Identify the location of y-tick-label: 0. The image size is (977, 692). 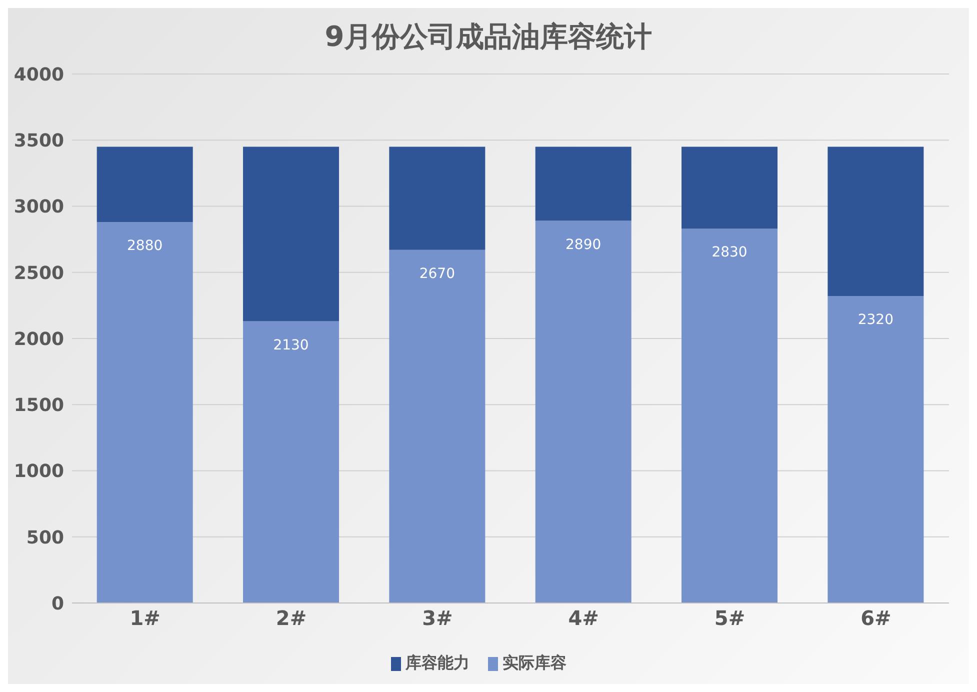
(57, 603).